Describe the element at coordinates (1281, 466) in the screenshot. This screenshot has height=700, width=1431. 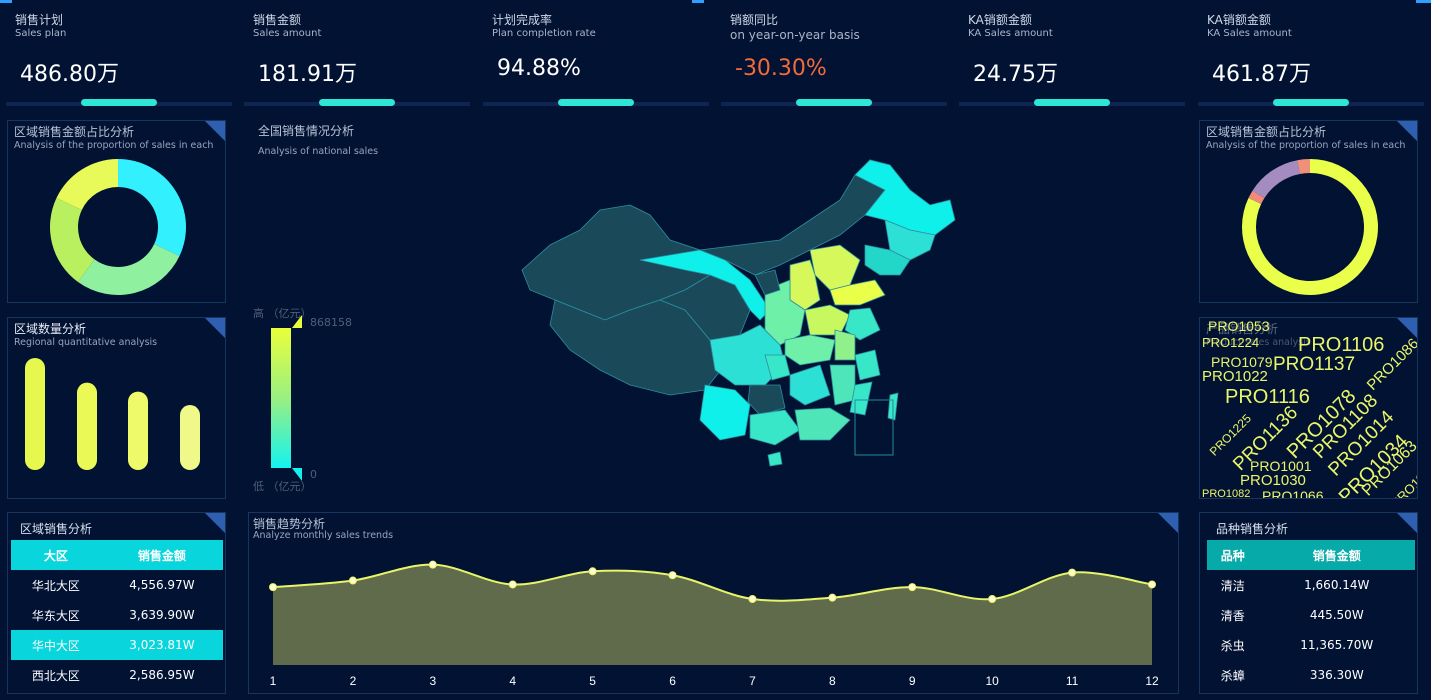
I see `word-pro1001: PRO1001` at that location.